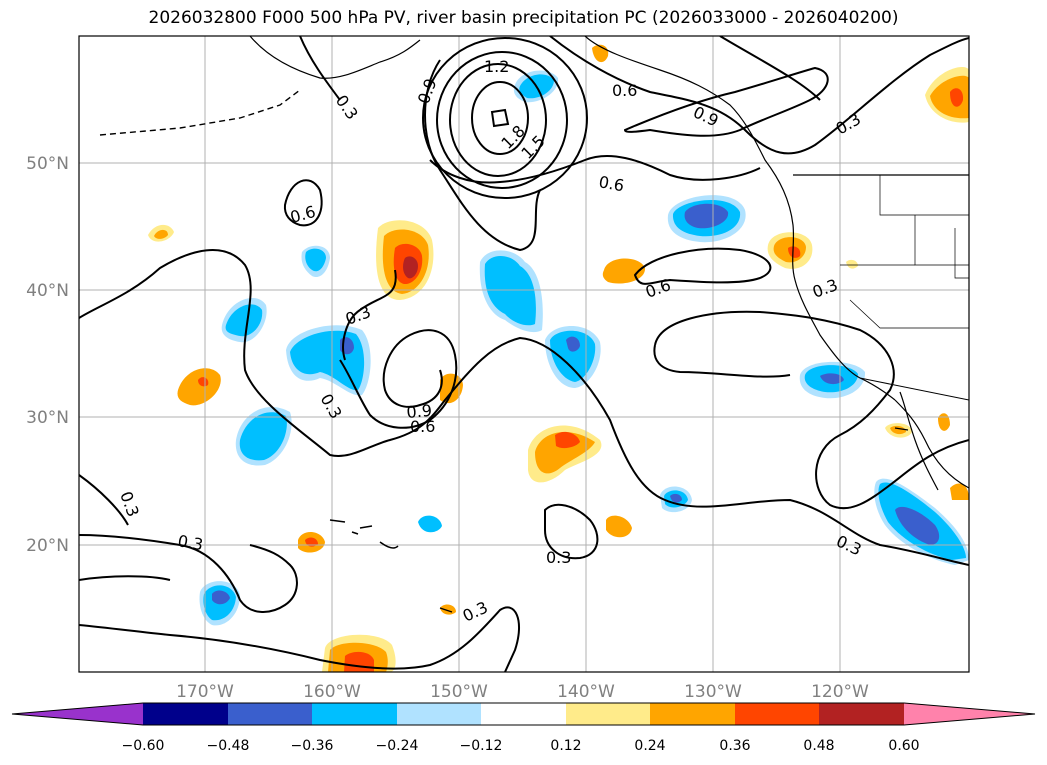  Describe the element at coordinates (706, 219) in the screenshot. I see `negative-patch-pacific` at that location.